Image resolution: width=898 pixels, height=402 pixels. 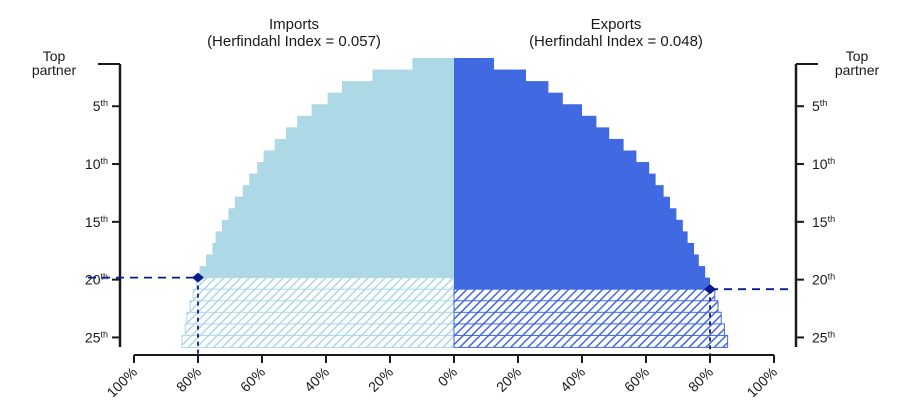 I want to click on exports-title: Exports, so click(x=616, y=24).